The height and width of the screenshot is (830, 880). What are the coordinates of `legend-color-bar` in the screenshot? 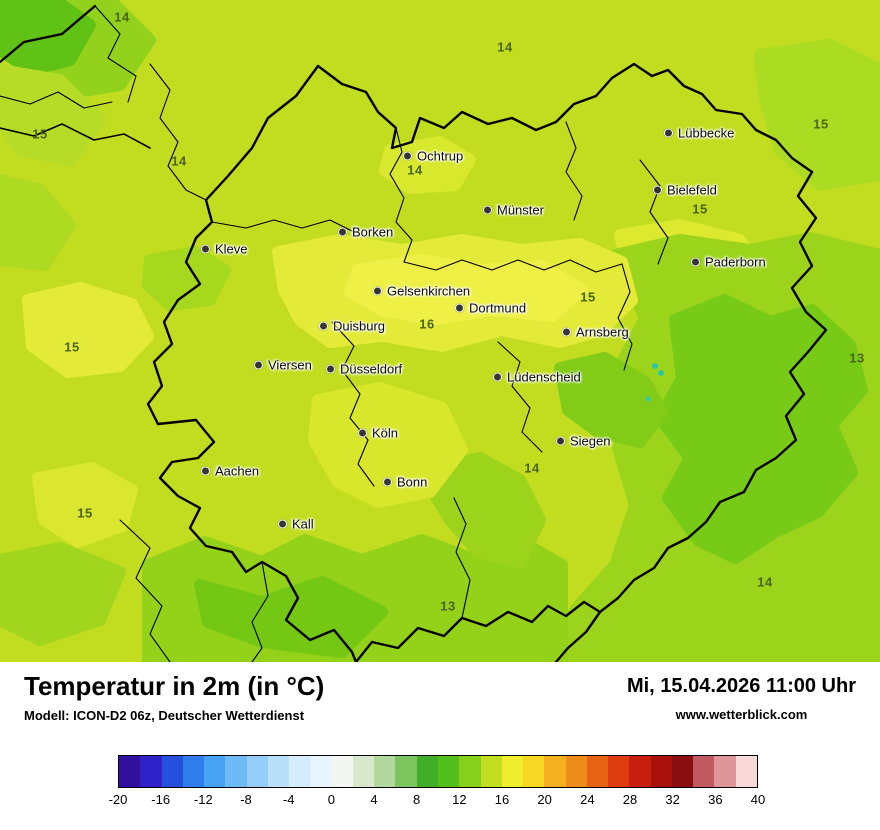 It's located at (438, 771).